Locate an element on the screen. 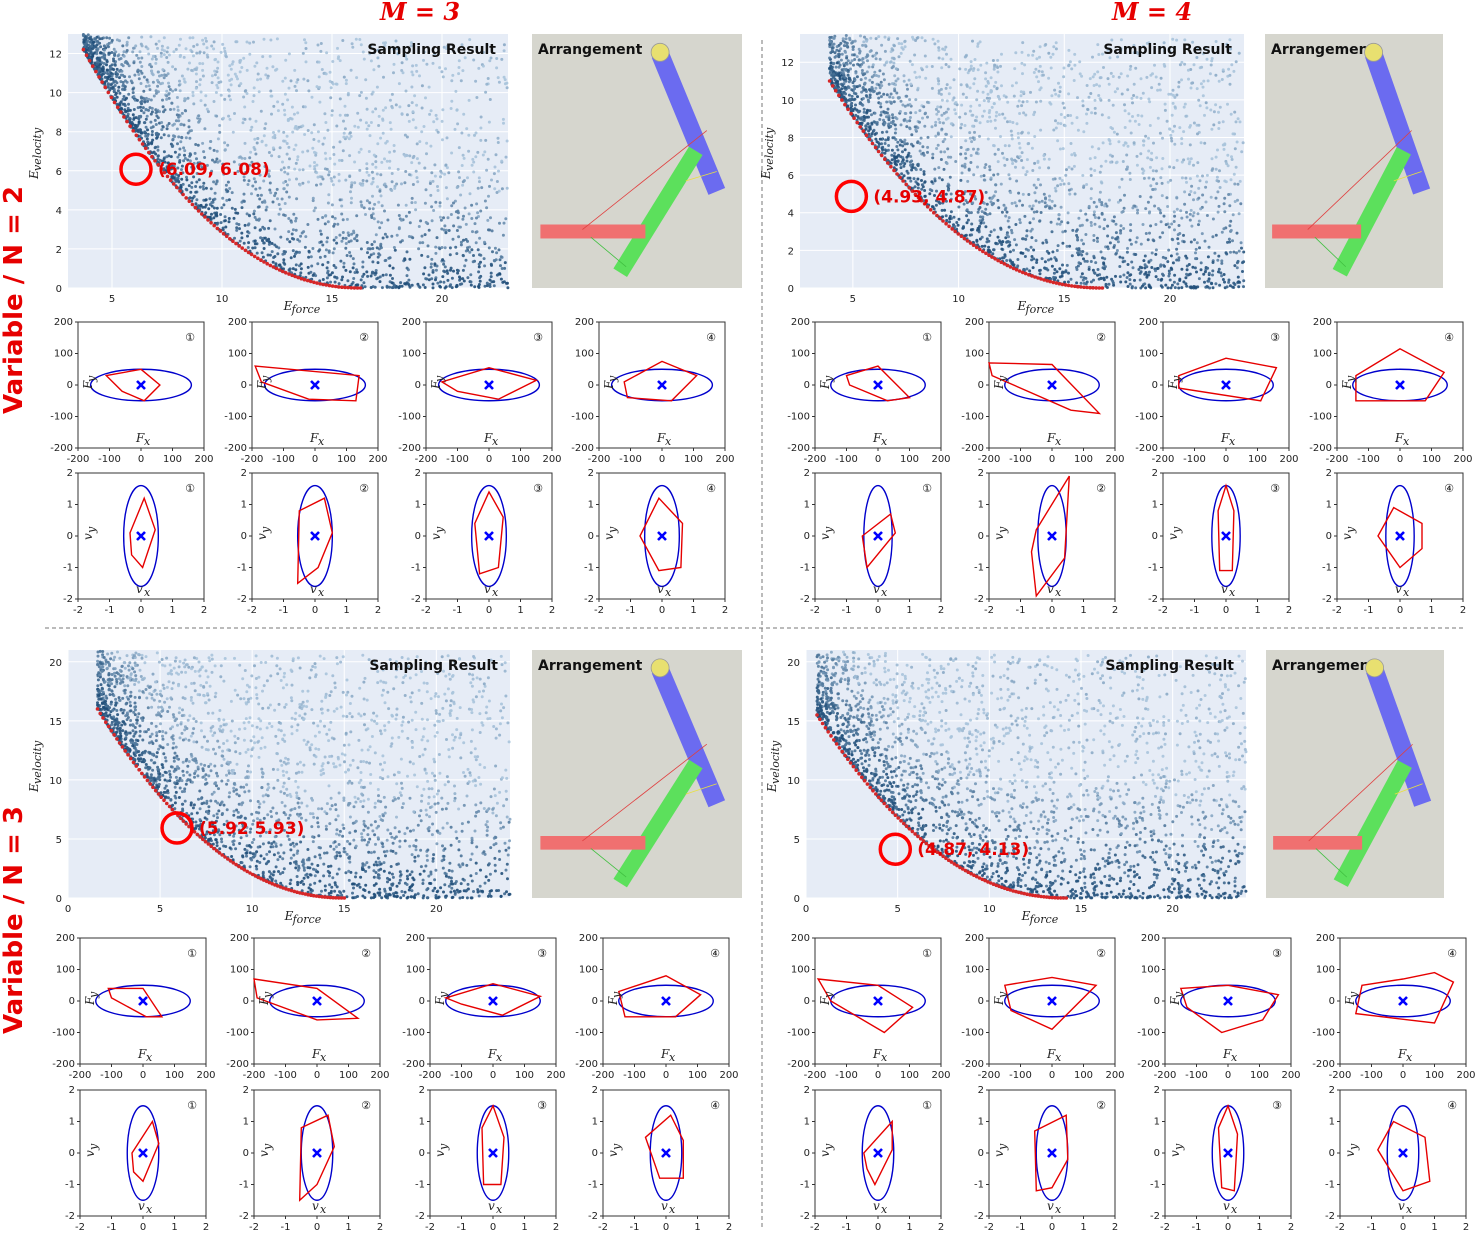  y-tick-label: 6 is located at coordinates (59, 172).